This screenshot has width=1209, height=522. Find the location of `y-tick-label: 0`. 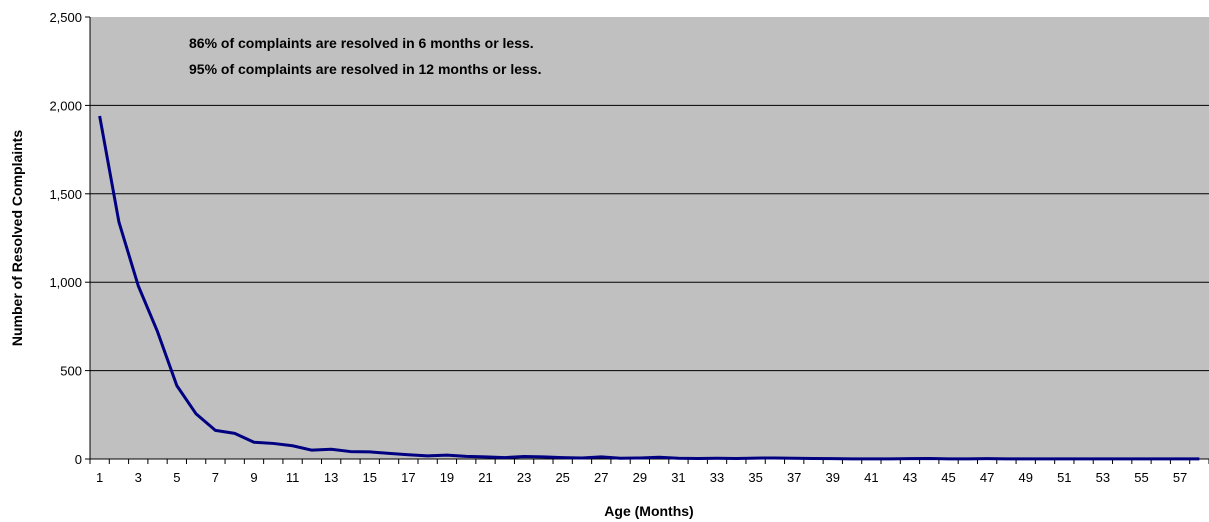

y-tick-label: 0 is located at coordinates (78, 459).